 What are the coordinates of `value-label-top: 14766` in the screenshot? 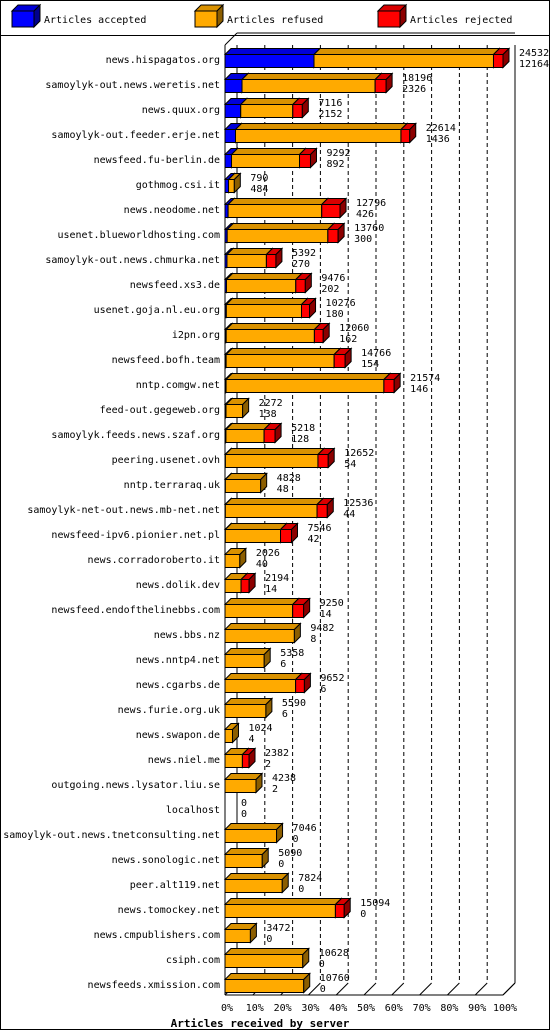 It's located at (376, 353).